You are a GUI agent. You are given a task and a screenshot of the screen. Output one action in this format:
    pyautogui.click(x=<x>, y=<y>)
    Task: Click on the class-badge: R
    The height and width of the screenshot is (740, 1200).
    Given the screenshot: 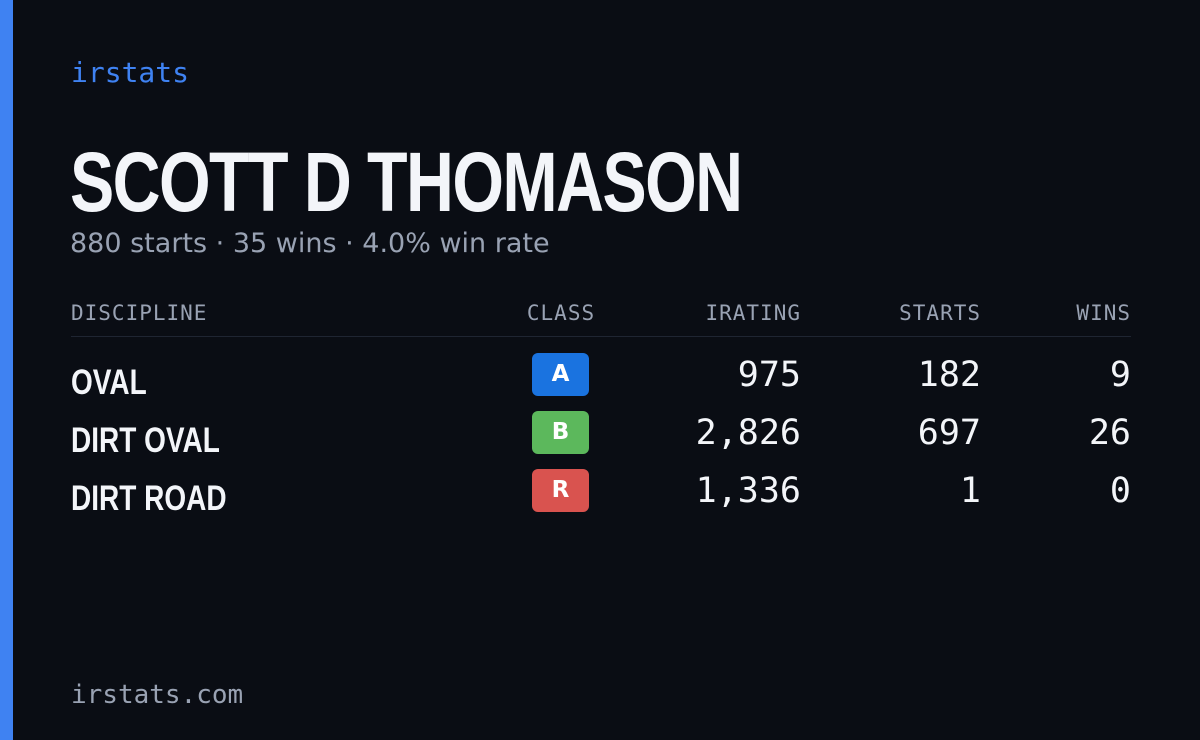 What is the action you would take?
    pyautogui.click(x=560, y=490)
    